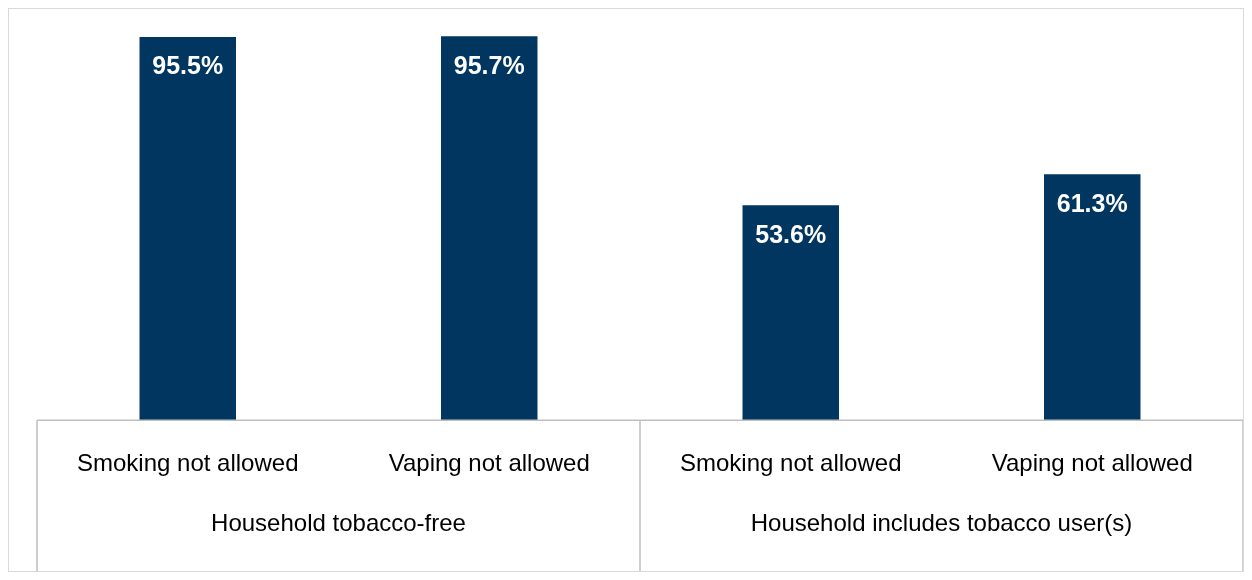 The width and height of the screenshot is (1252, 580). What do you see at coordinates (941, 522) in the screenshot?
I see `text: Household includes tobacco user(s)` at bounding box center [941, 522].